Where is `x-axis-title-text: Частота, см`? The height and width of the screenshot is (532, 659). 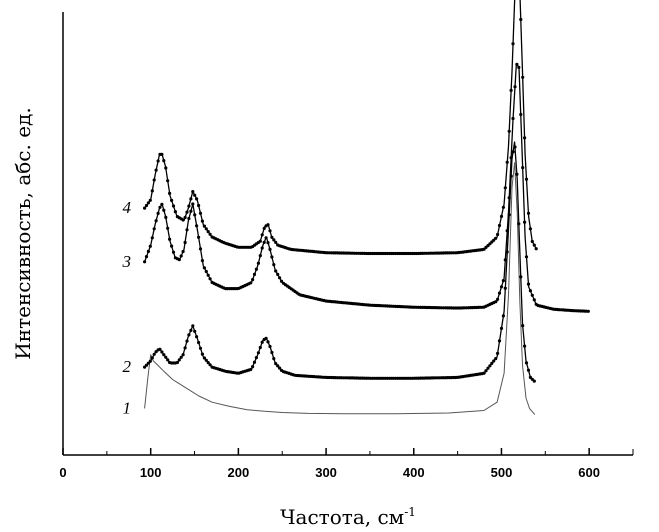
x-axis-title-text: Частота, см is located at coordinates (342, 517).